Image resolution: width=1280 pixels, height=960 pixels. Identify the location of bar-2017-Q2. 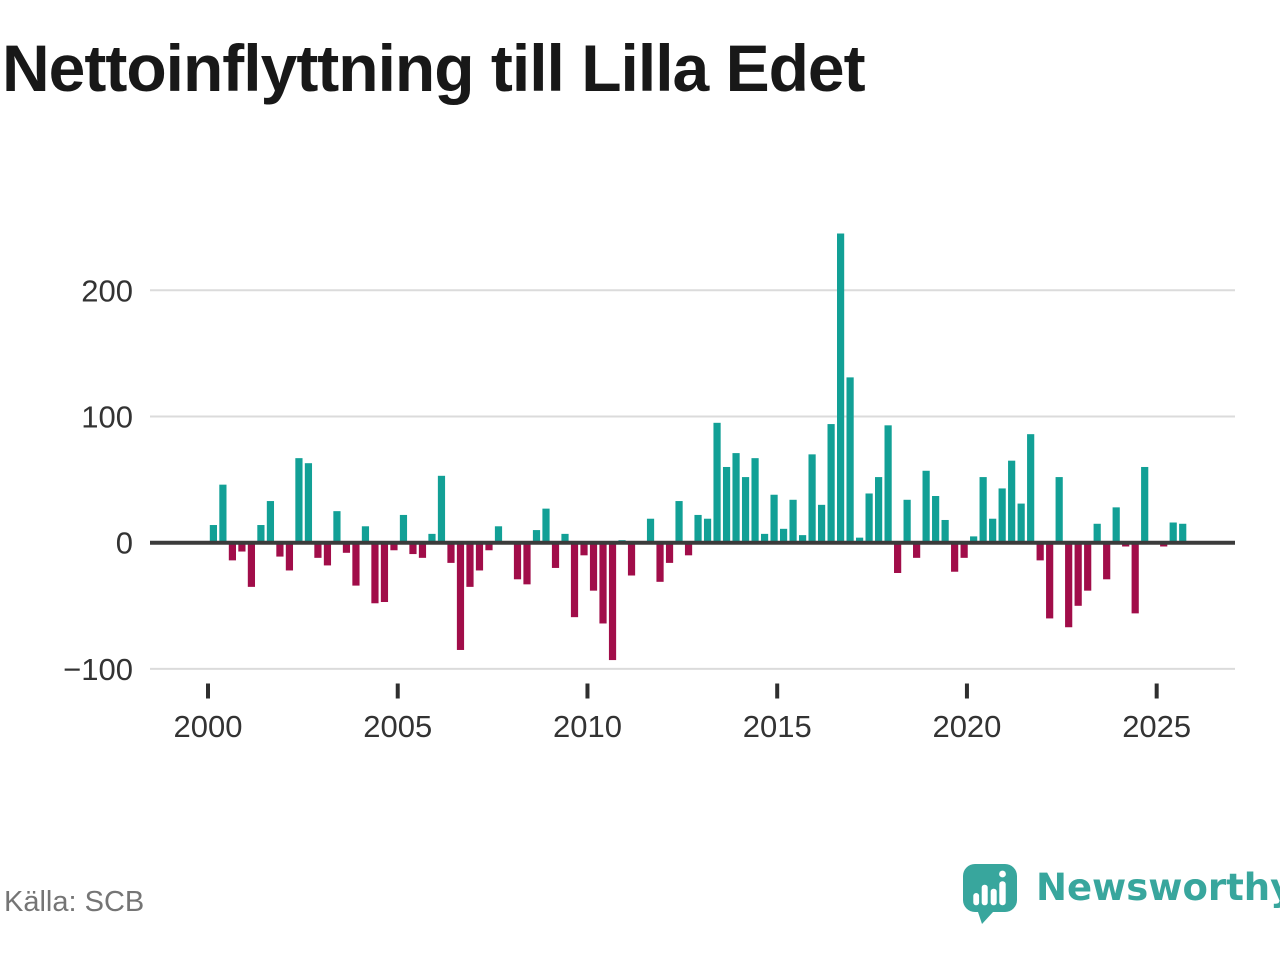
(869, 518).